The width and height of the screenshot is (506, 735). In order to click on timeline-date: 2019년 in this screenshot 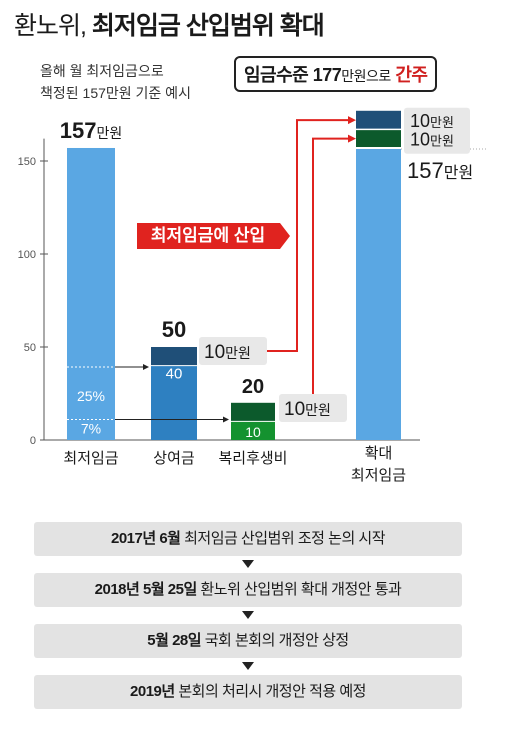, I will do `click(152, 691)`.